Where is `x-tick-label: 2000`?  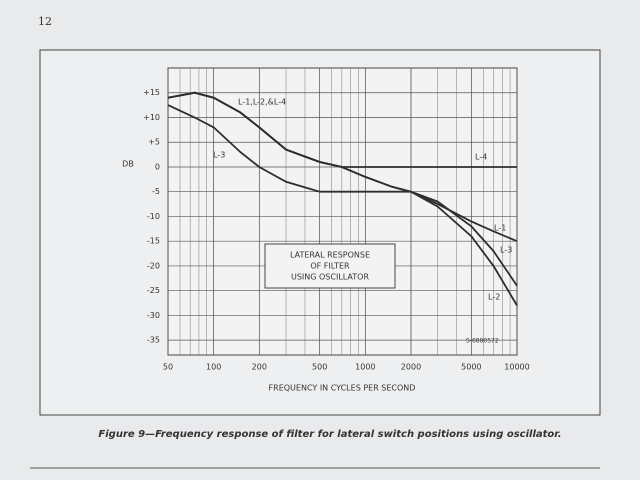
x-tick-label: 2000 is located at coordinates (411, 367).